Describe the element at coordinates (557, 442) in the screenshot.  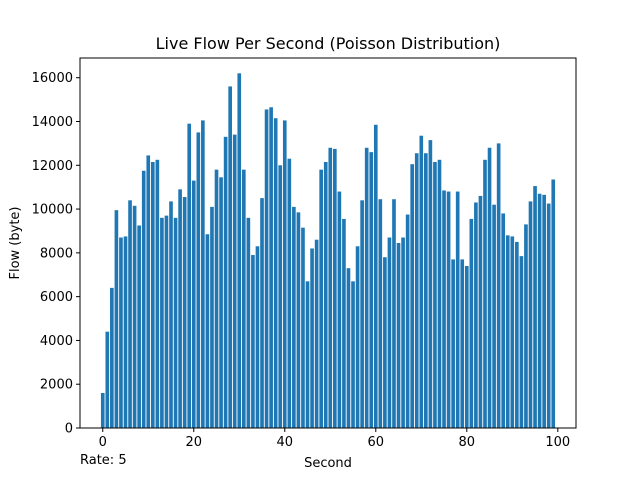
I see `x-tick-label: 100` at that location.